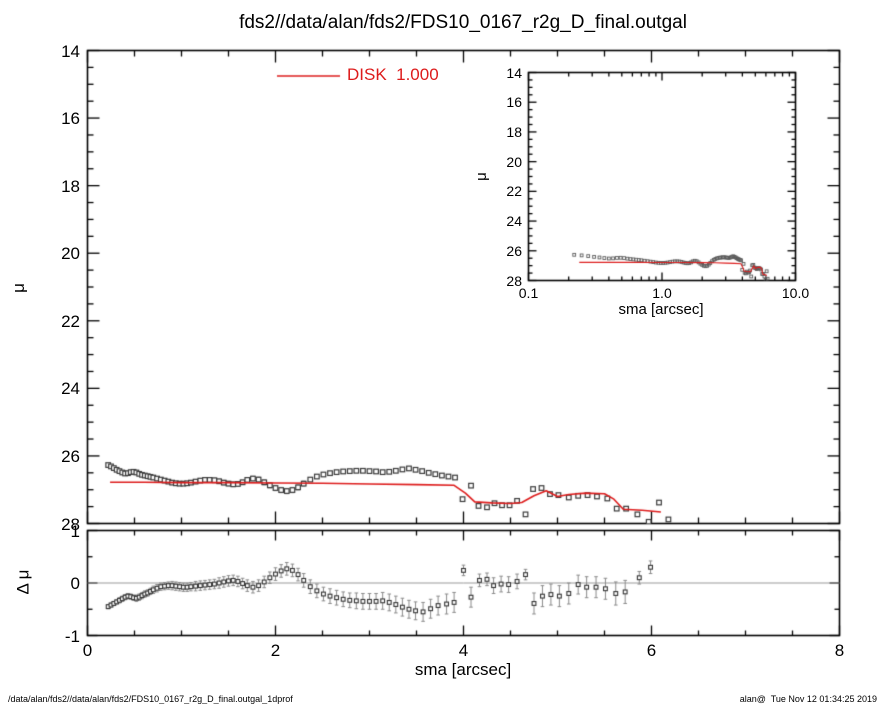 The width and height of the screenshot is (885, 708). What do you see at coordinates (70, 254) in the screenshot?
I see `main-y-tick-label: 20` at bounding box center [70, 254].